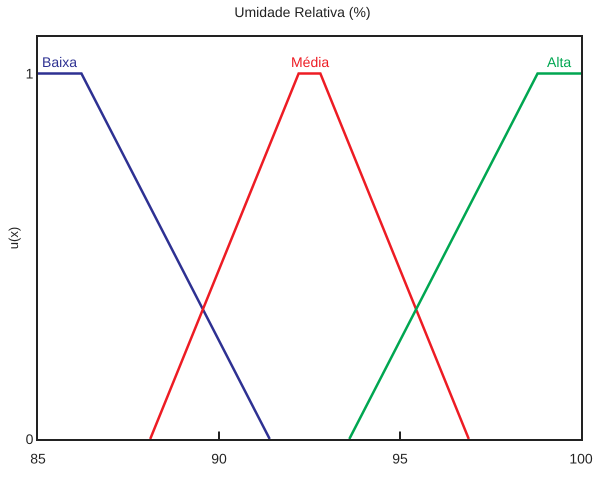  I want to click on series-label: Baixa, so click(60, 62).